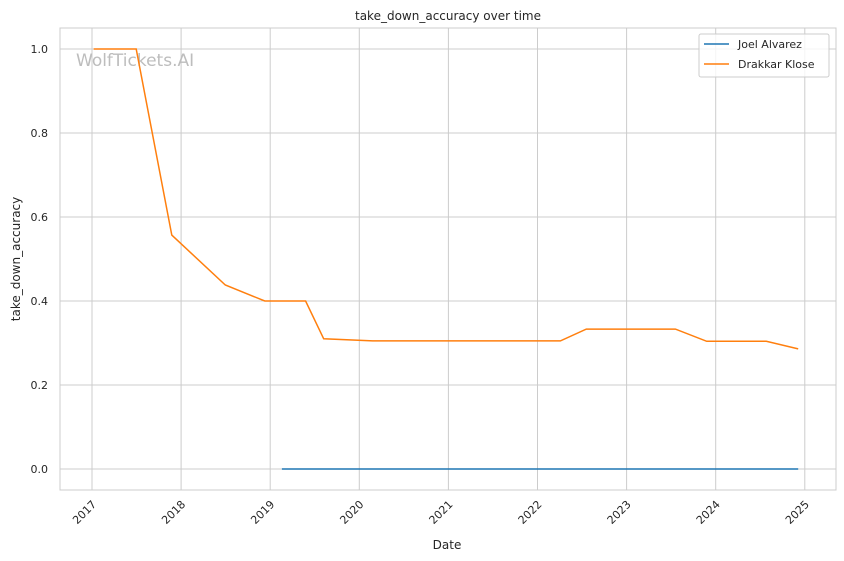 This screenshot has width=844, height=561. What do you see at coordinates (351, 512) in the screenshot?
I see `x-tick-label: 2020` at bounding box center [351, 512].